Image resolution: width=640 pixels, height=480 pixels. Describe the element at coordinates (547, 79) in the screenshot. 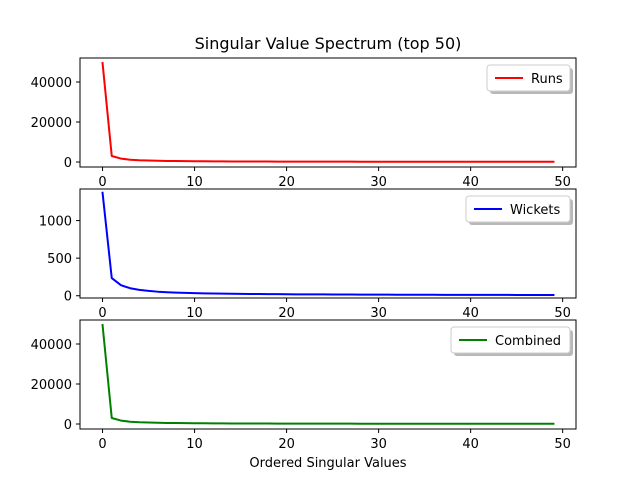

I see `legend-label-runs: Runs` at that location.